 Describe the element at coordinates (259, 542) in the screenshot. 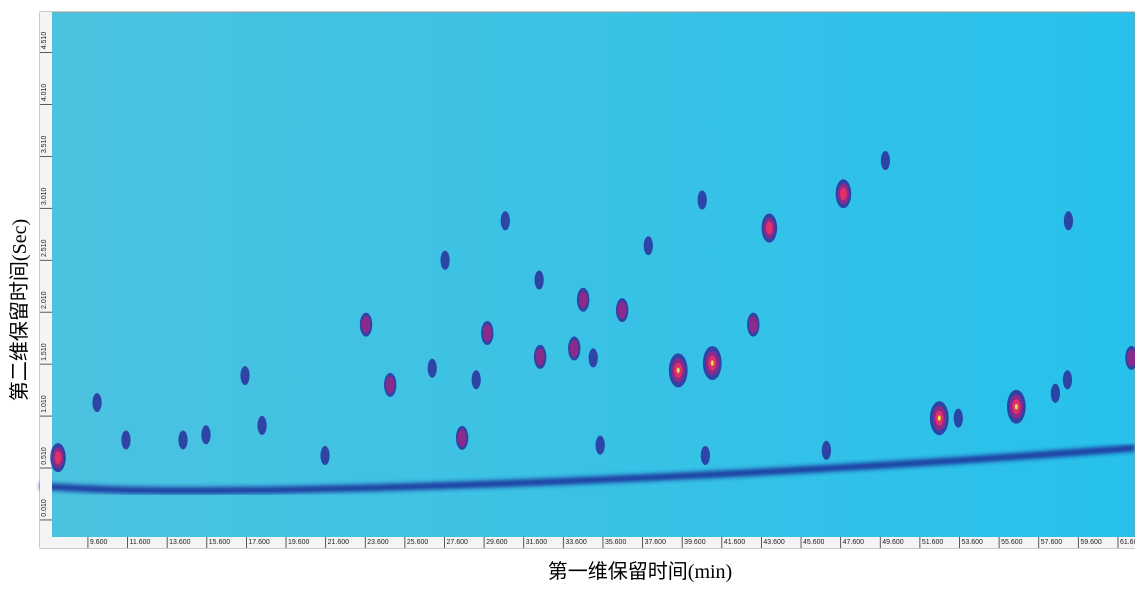

I see `x-tick-label: 17.600` at that location.